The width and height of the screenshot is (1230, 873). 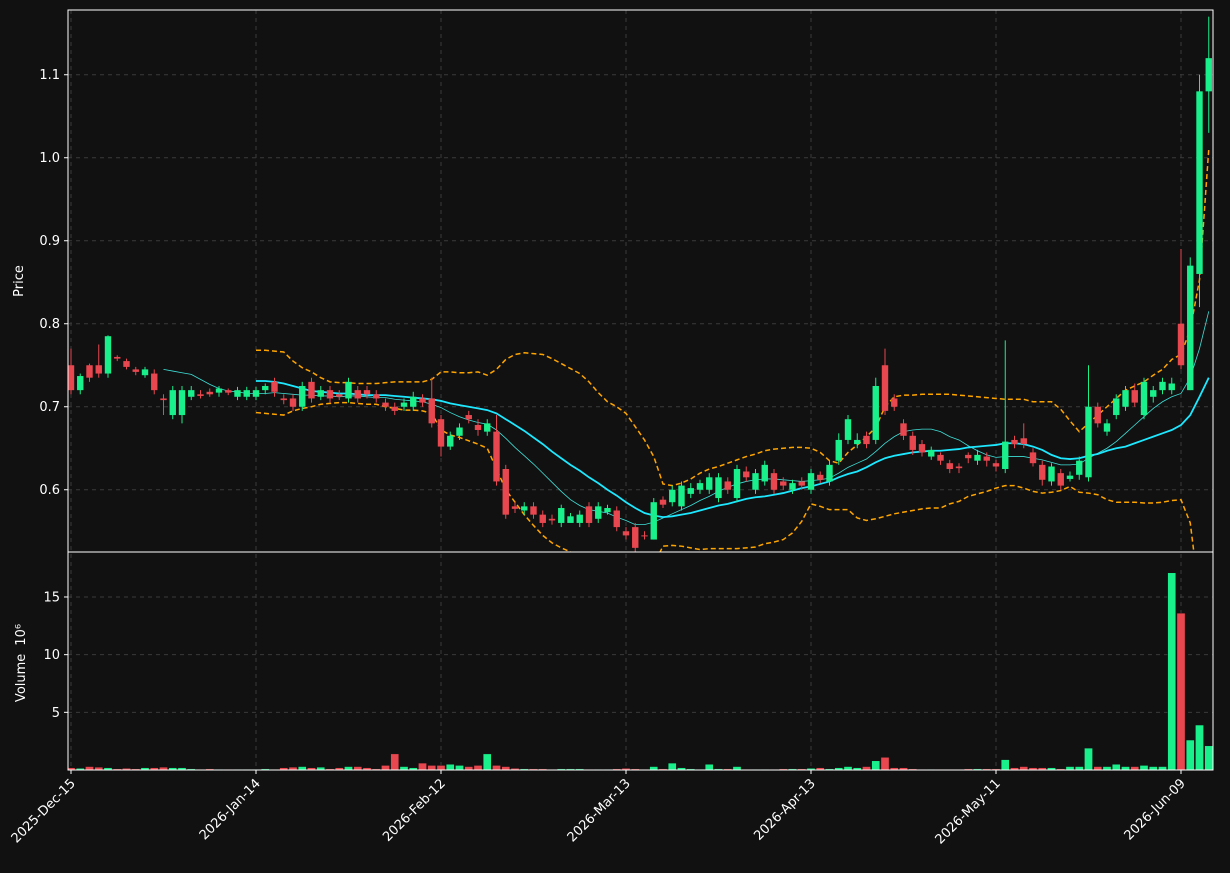 What do you see at coordinates (51, 597) in the screenshot?
I see `volume-tick-label: 15` at bounding box center [51, 597].